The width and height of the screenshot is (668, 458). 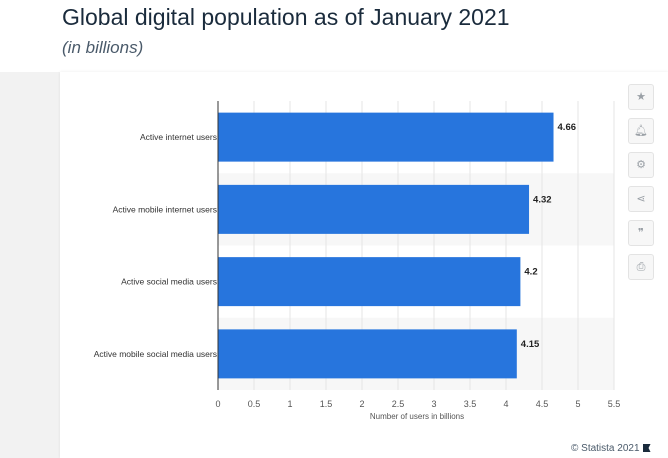 I want to click on x-tick-label: 4.5, so click(x=542, y=404).